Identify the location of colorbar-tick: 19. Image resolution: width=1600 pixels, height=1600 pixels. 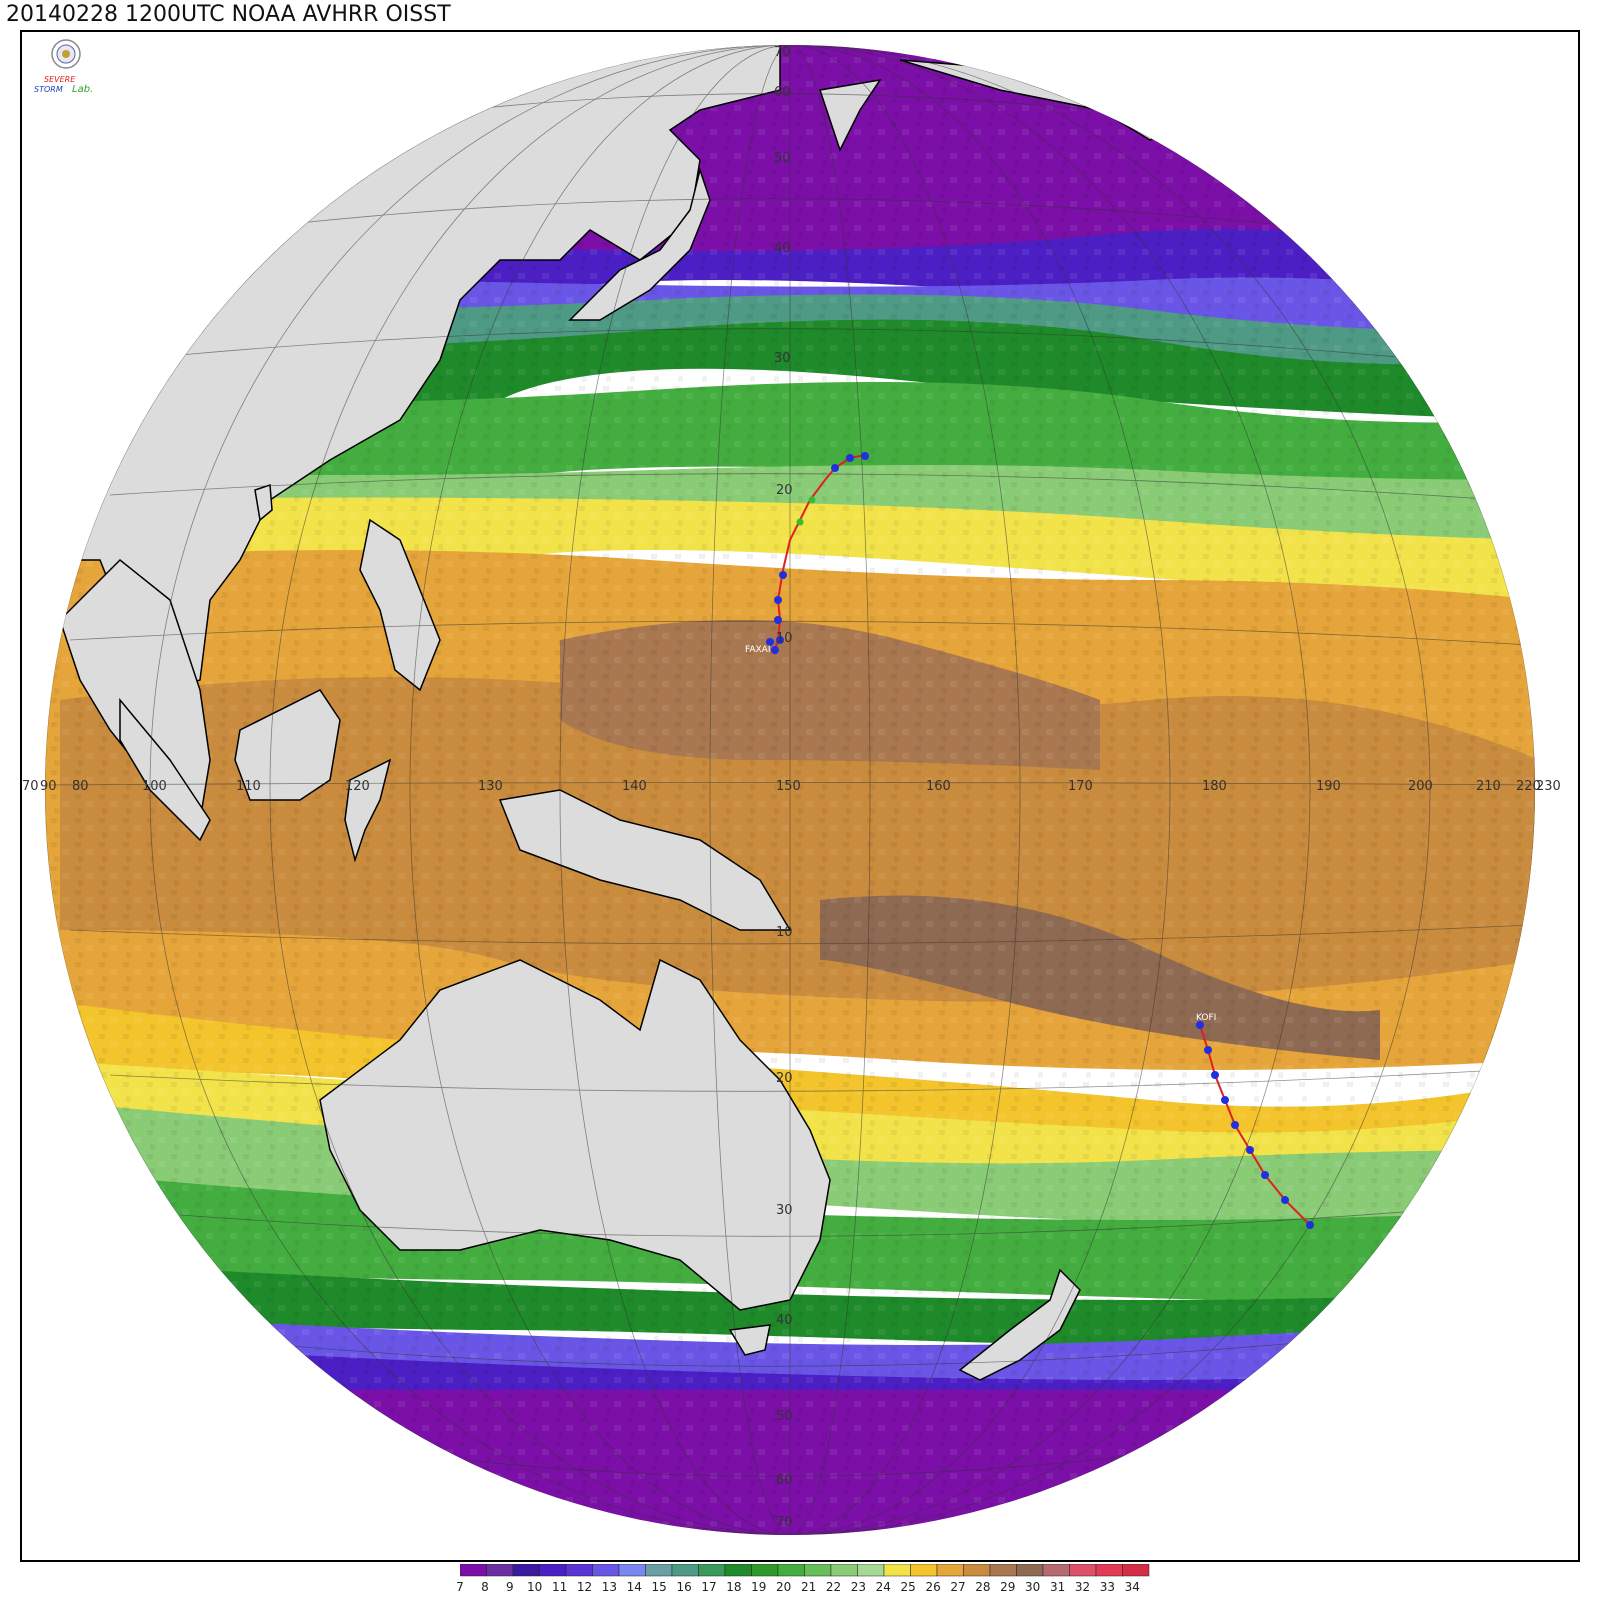
(759, 1587).